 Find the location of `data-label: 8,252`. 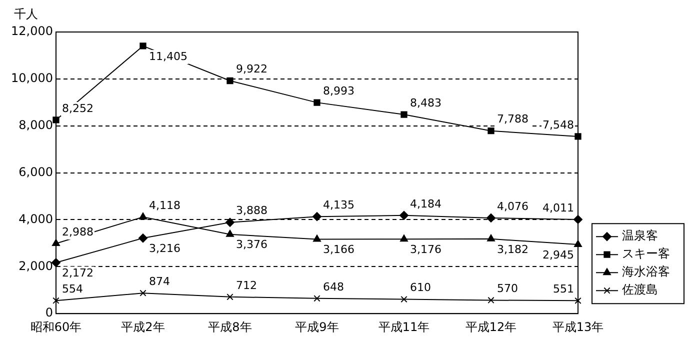

data-label: 8,252 is located at coordinates (78, 108).